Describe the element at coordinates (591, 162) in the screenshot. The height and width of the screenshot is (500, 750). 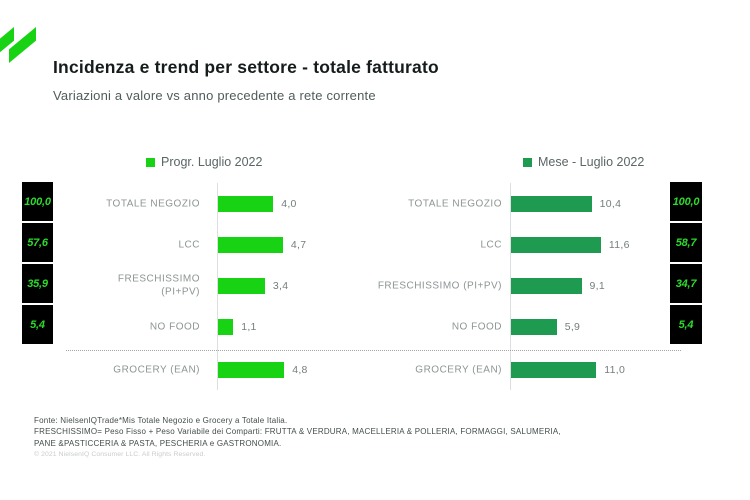
I see `legend-label-mese: Mese - Luglio 2022` at that location.